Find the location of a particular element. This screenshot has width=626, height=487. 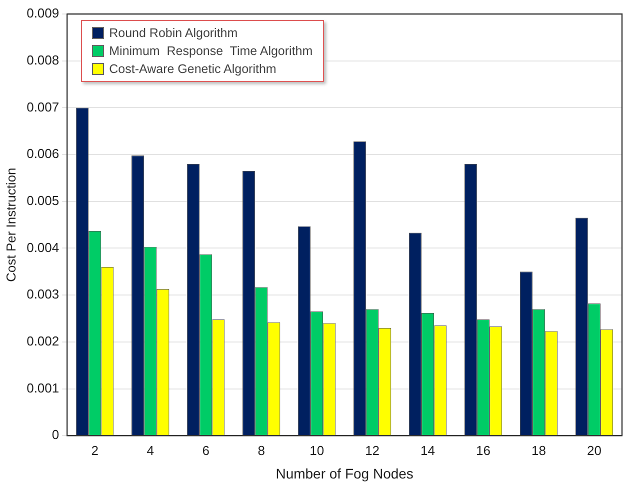

x-tick-label: 10 is located at coordinates (317, 450).